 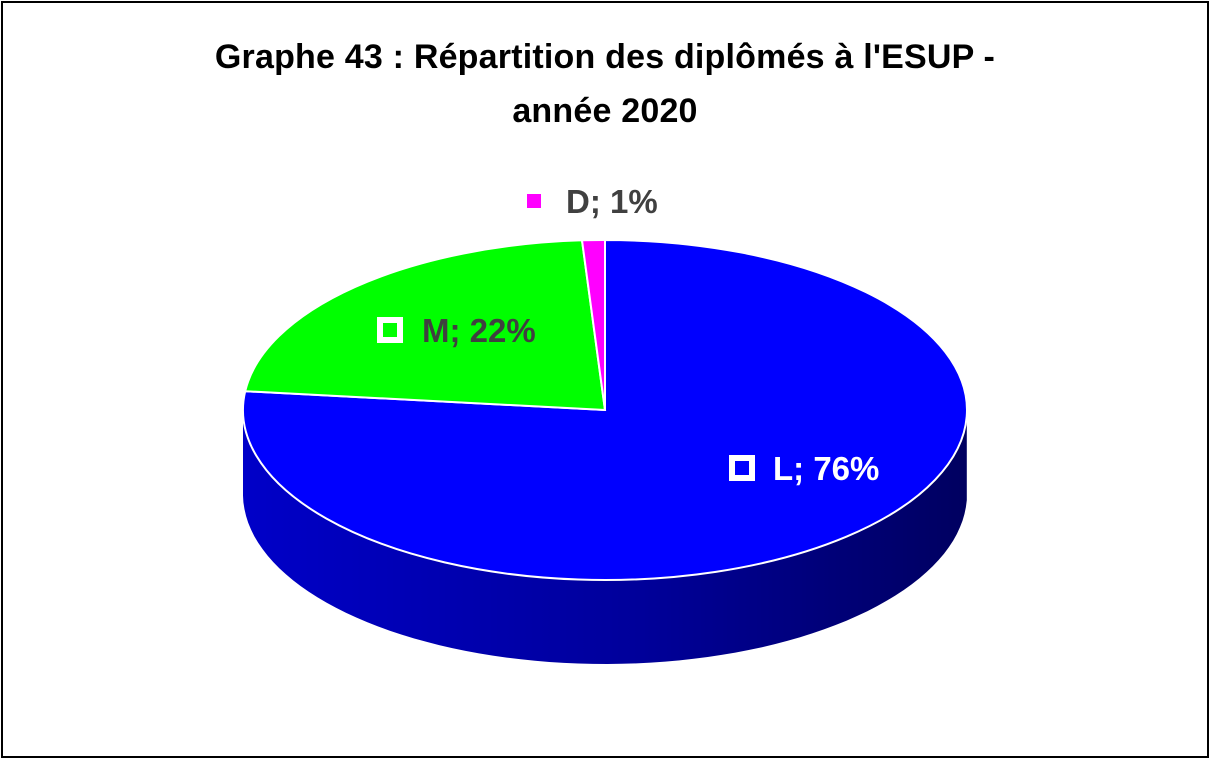 What do you see at coordinates (612, 201) in the screenshot?
I see `data-label-text-d: D; 1%` at bounding box center [612, 201].